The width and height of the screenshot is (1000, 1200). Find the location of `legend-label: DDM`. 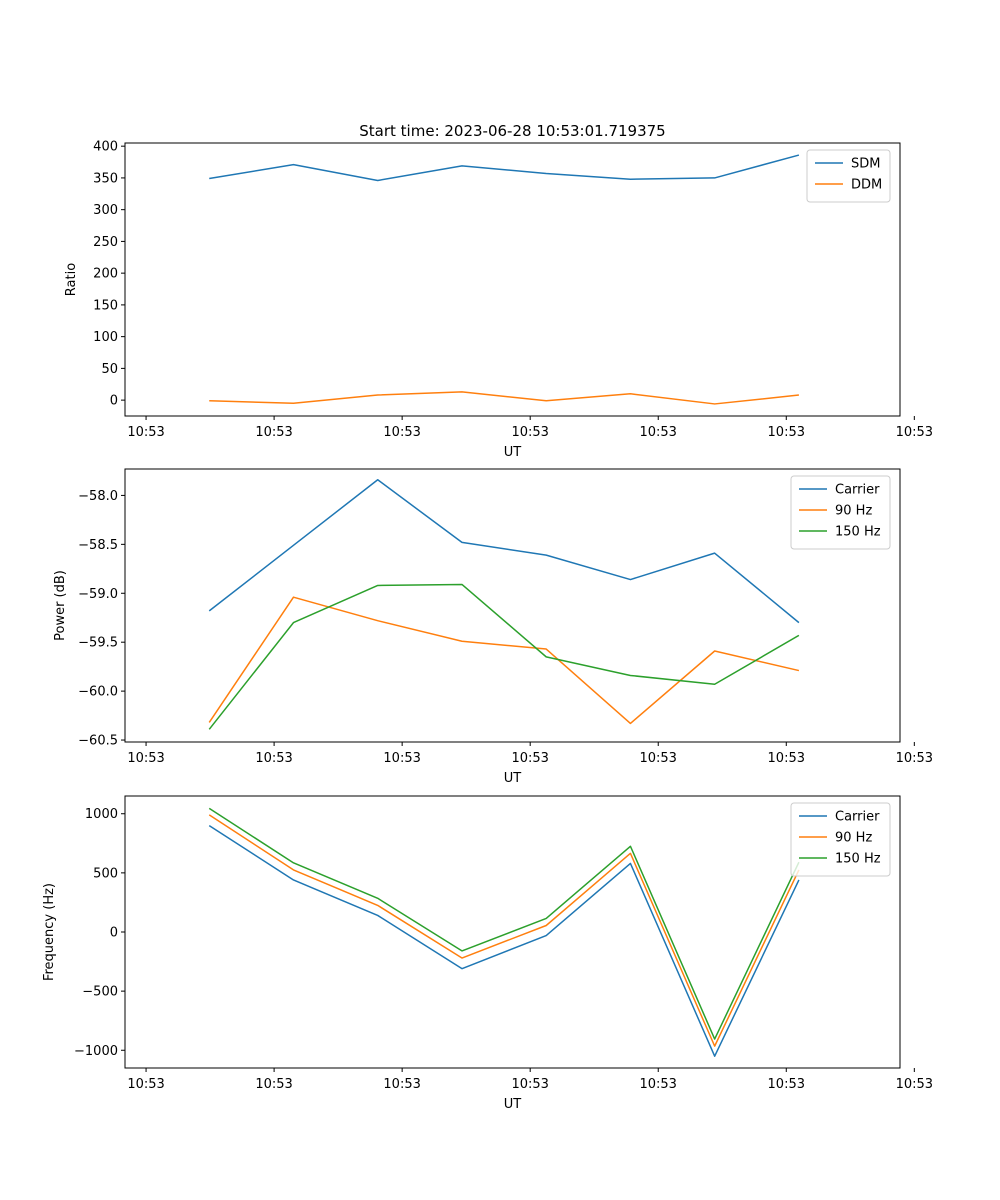

legend-label: DDM is located at coordinates (866, 185).